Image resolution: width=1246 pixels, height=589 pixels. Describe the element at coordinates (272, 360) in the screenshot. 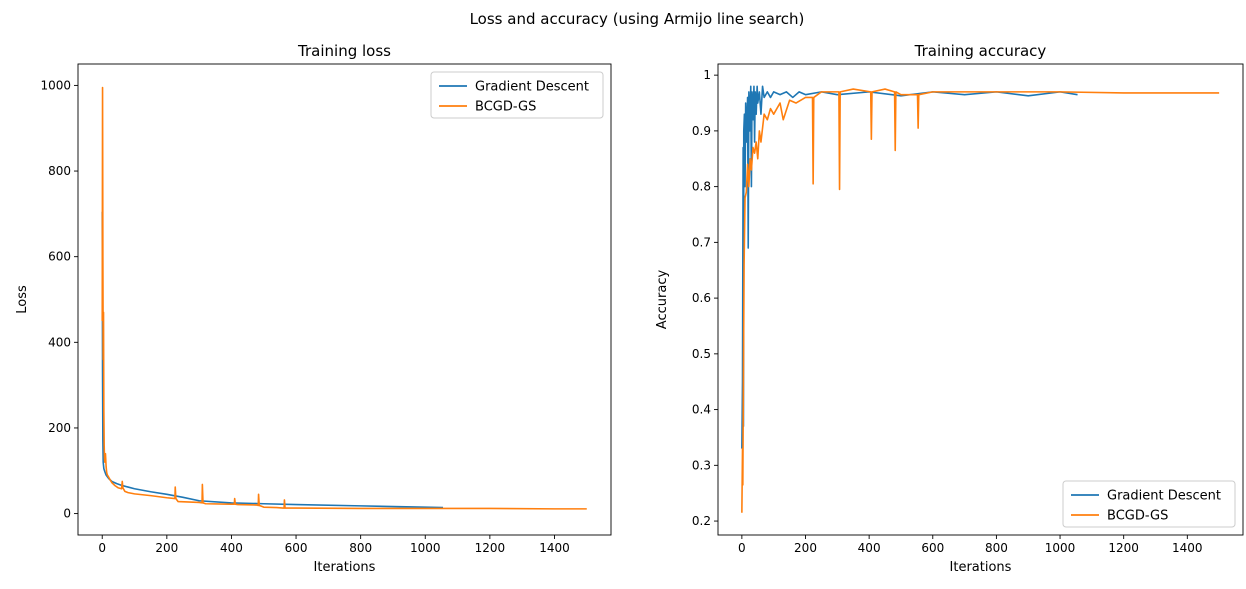

I see `series-line-gradient-descent` at that location.